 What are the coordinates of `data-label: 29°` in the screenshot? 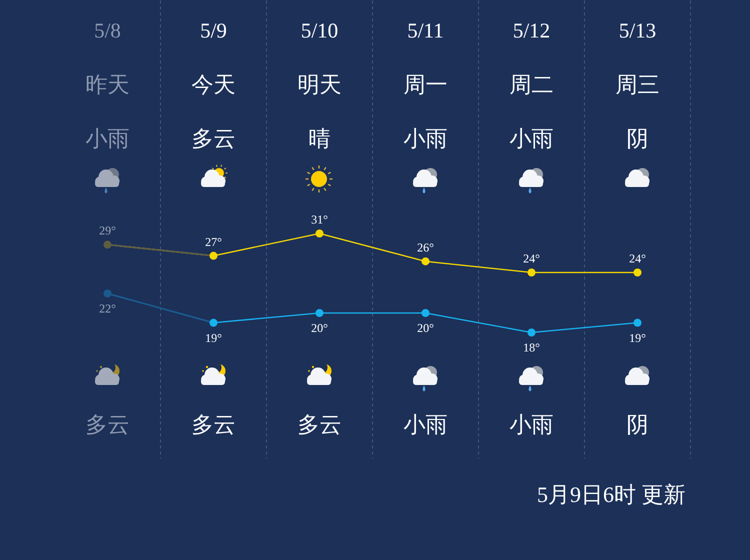 It's located at (107, 231).